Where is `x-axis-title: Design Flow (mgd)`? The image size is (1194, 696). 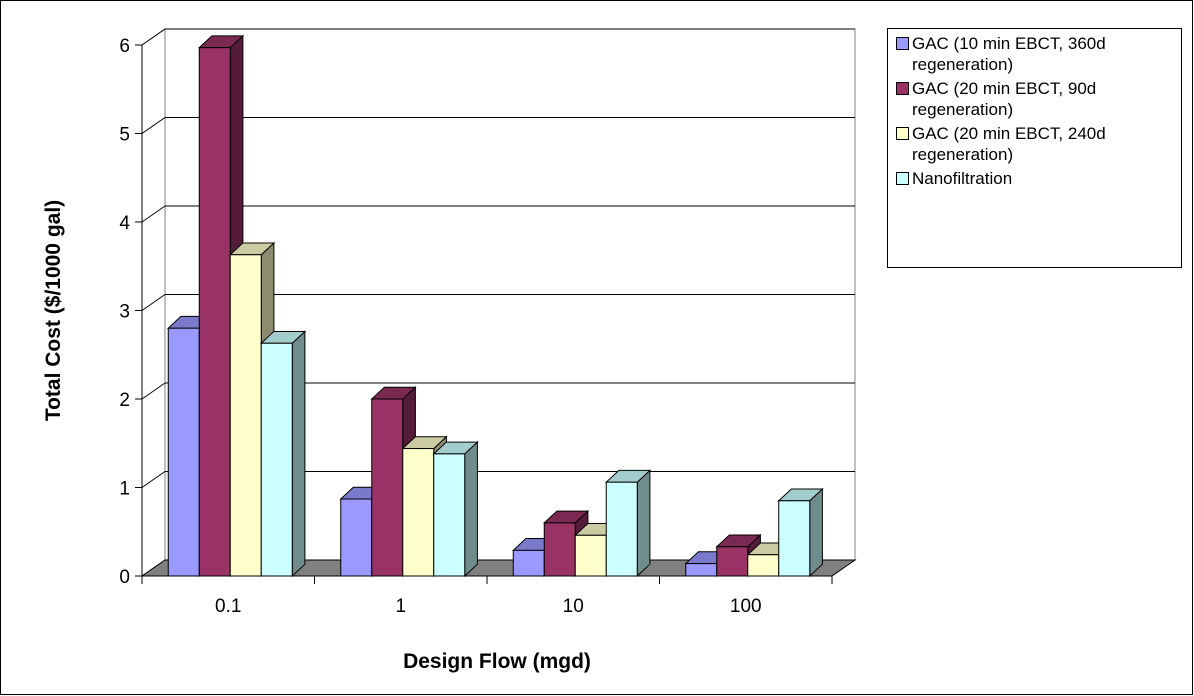 x-axis-title: Design Flow (mgd) is located at coordinates (497, 661).